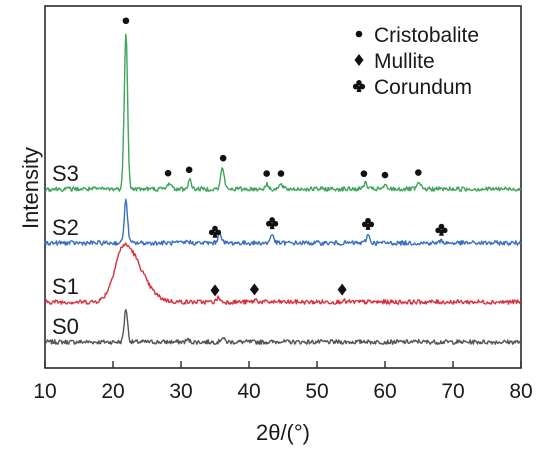 The height and width of the screenshot is (460, 554). I want to click on legend-label-dot: Cristobalite, so click(426, 35).